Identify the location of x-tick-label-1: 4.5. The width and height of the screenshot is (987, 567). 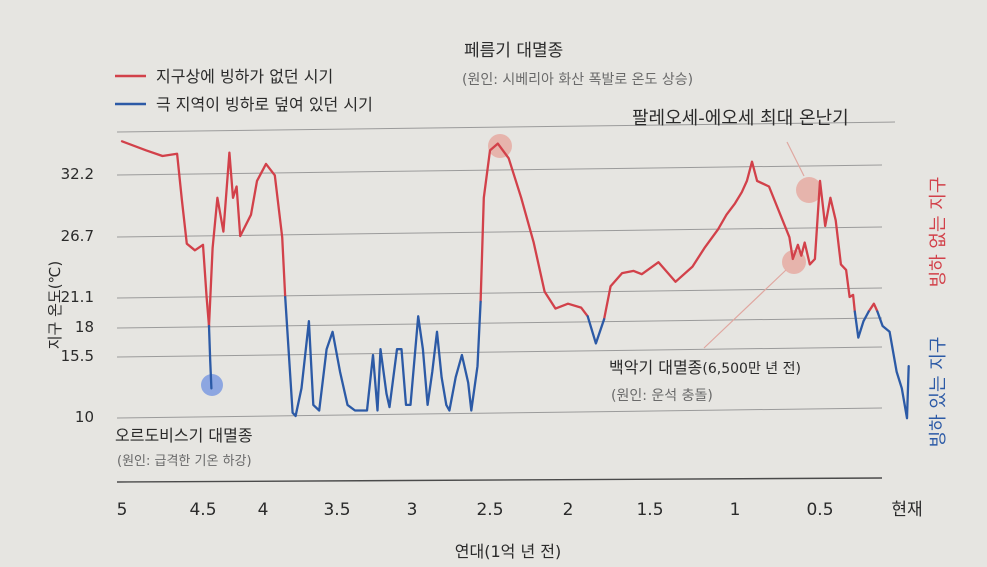
(202, 510).